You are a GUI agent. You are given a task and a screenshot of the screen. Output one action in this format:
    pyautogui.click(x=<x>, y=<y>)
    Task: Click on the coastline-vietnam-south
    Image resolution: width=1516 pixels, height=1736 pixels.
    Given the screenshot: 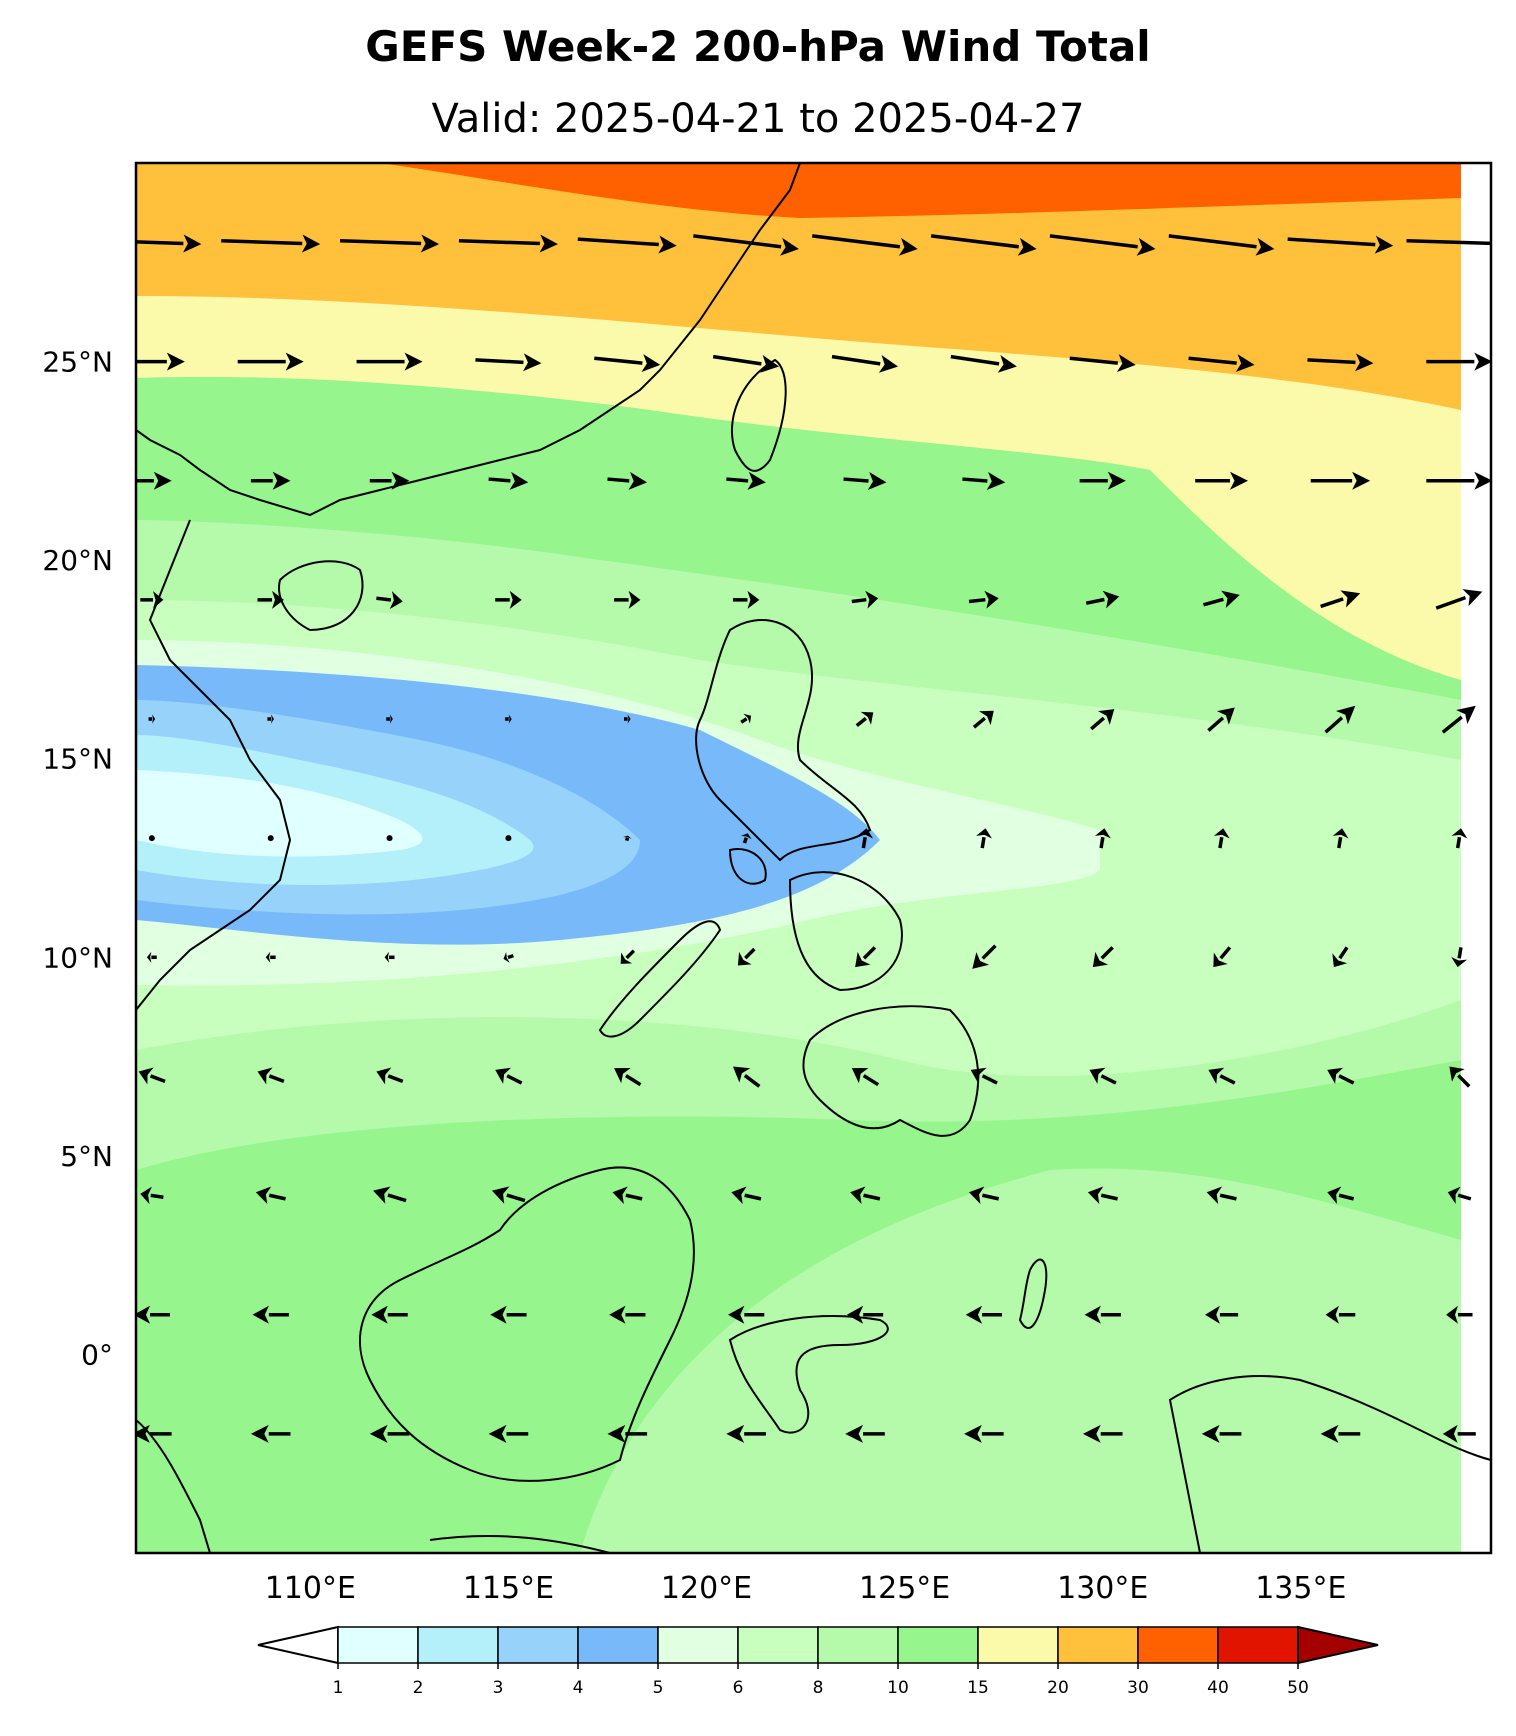 What is the action you would take?
    pyautogui.click(x=214, y=765)
    